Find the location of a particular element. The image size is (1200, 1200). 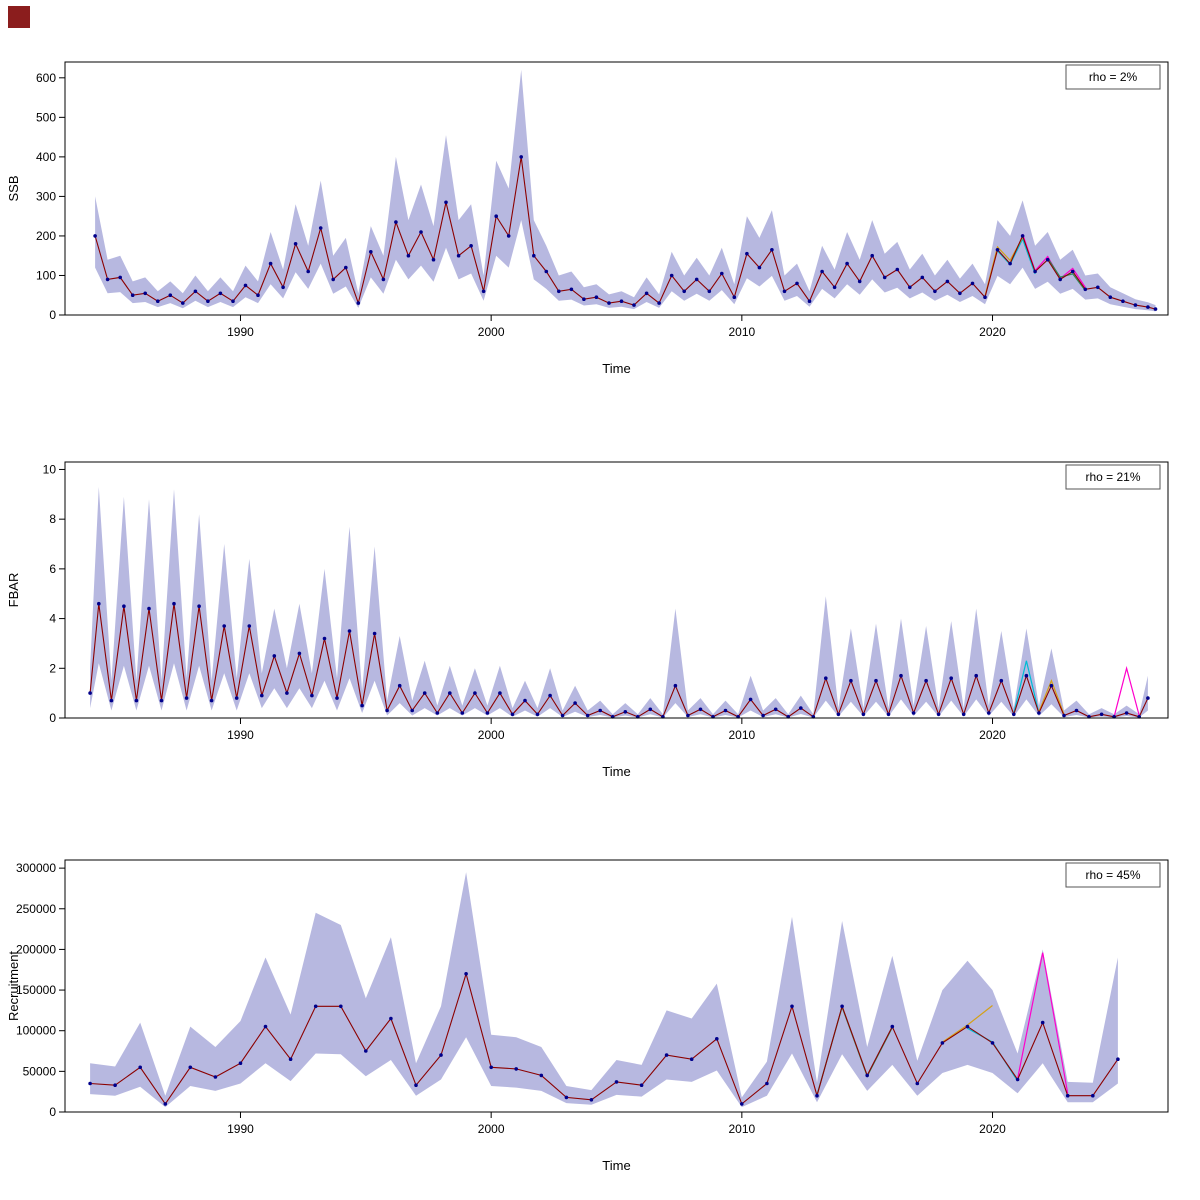

recruitment-y-tick-label: 250000 is located at coordinates (36, 909).